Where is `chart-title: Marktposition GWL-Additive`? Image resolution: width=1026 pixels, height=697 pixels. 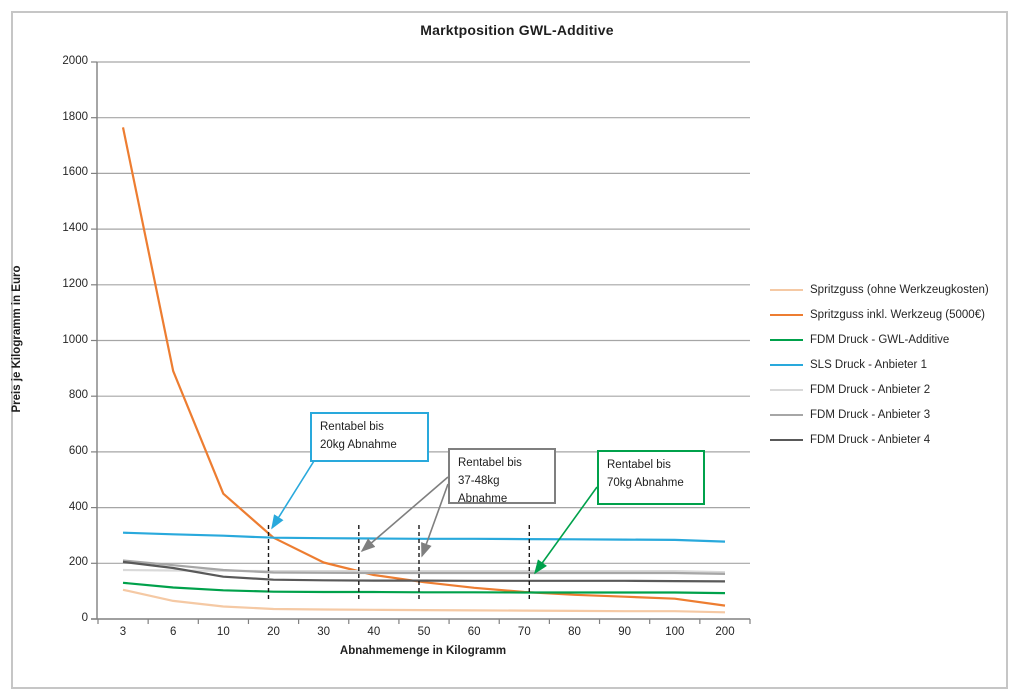
chart-title: Marktposition GWL-Additive is located at coordinates (517, 30).